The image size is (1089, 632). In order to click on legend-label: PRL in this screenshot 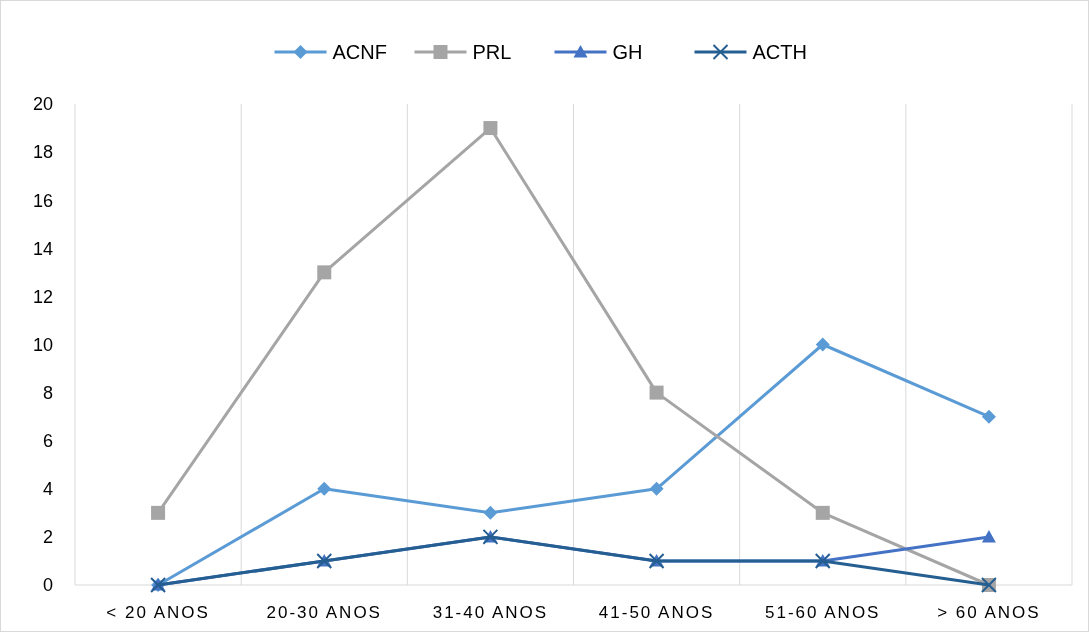, I will do `click(492, 52)`.